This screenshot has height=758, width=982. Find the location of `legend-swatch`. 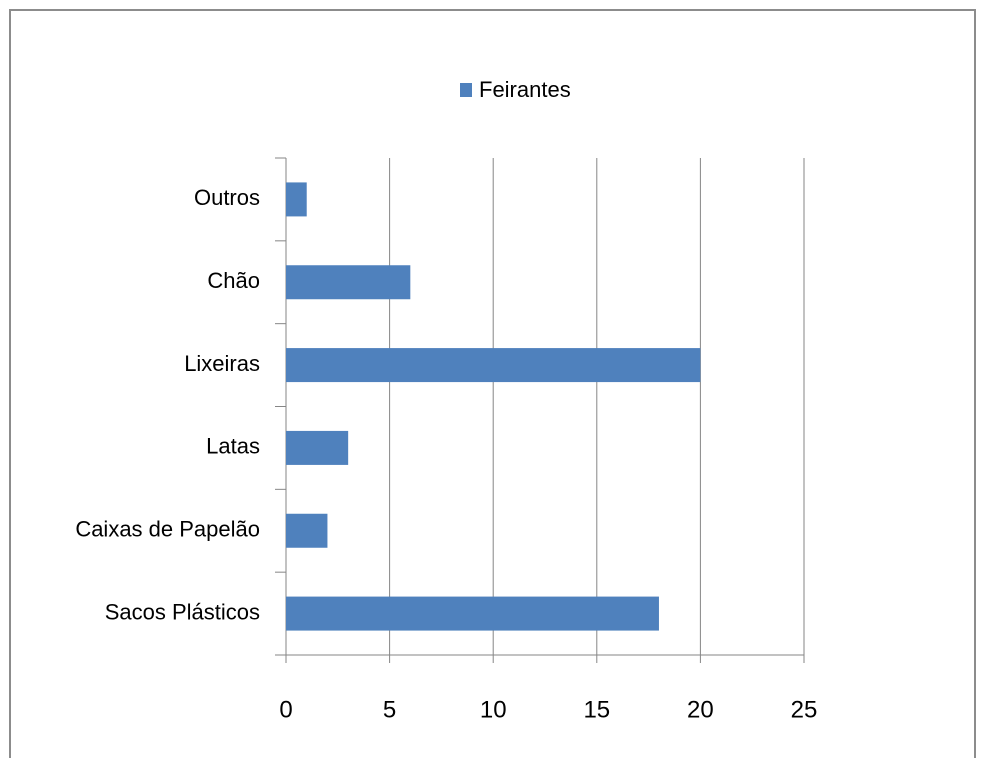

legend-swatch is located at coordinates (466, 90).